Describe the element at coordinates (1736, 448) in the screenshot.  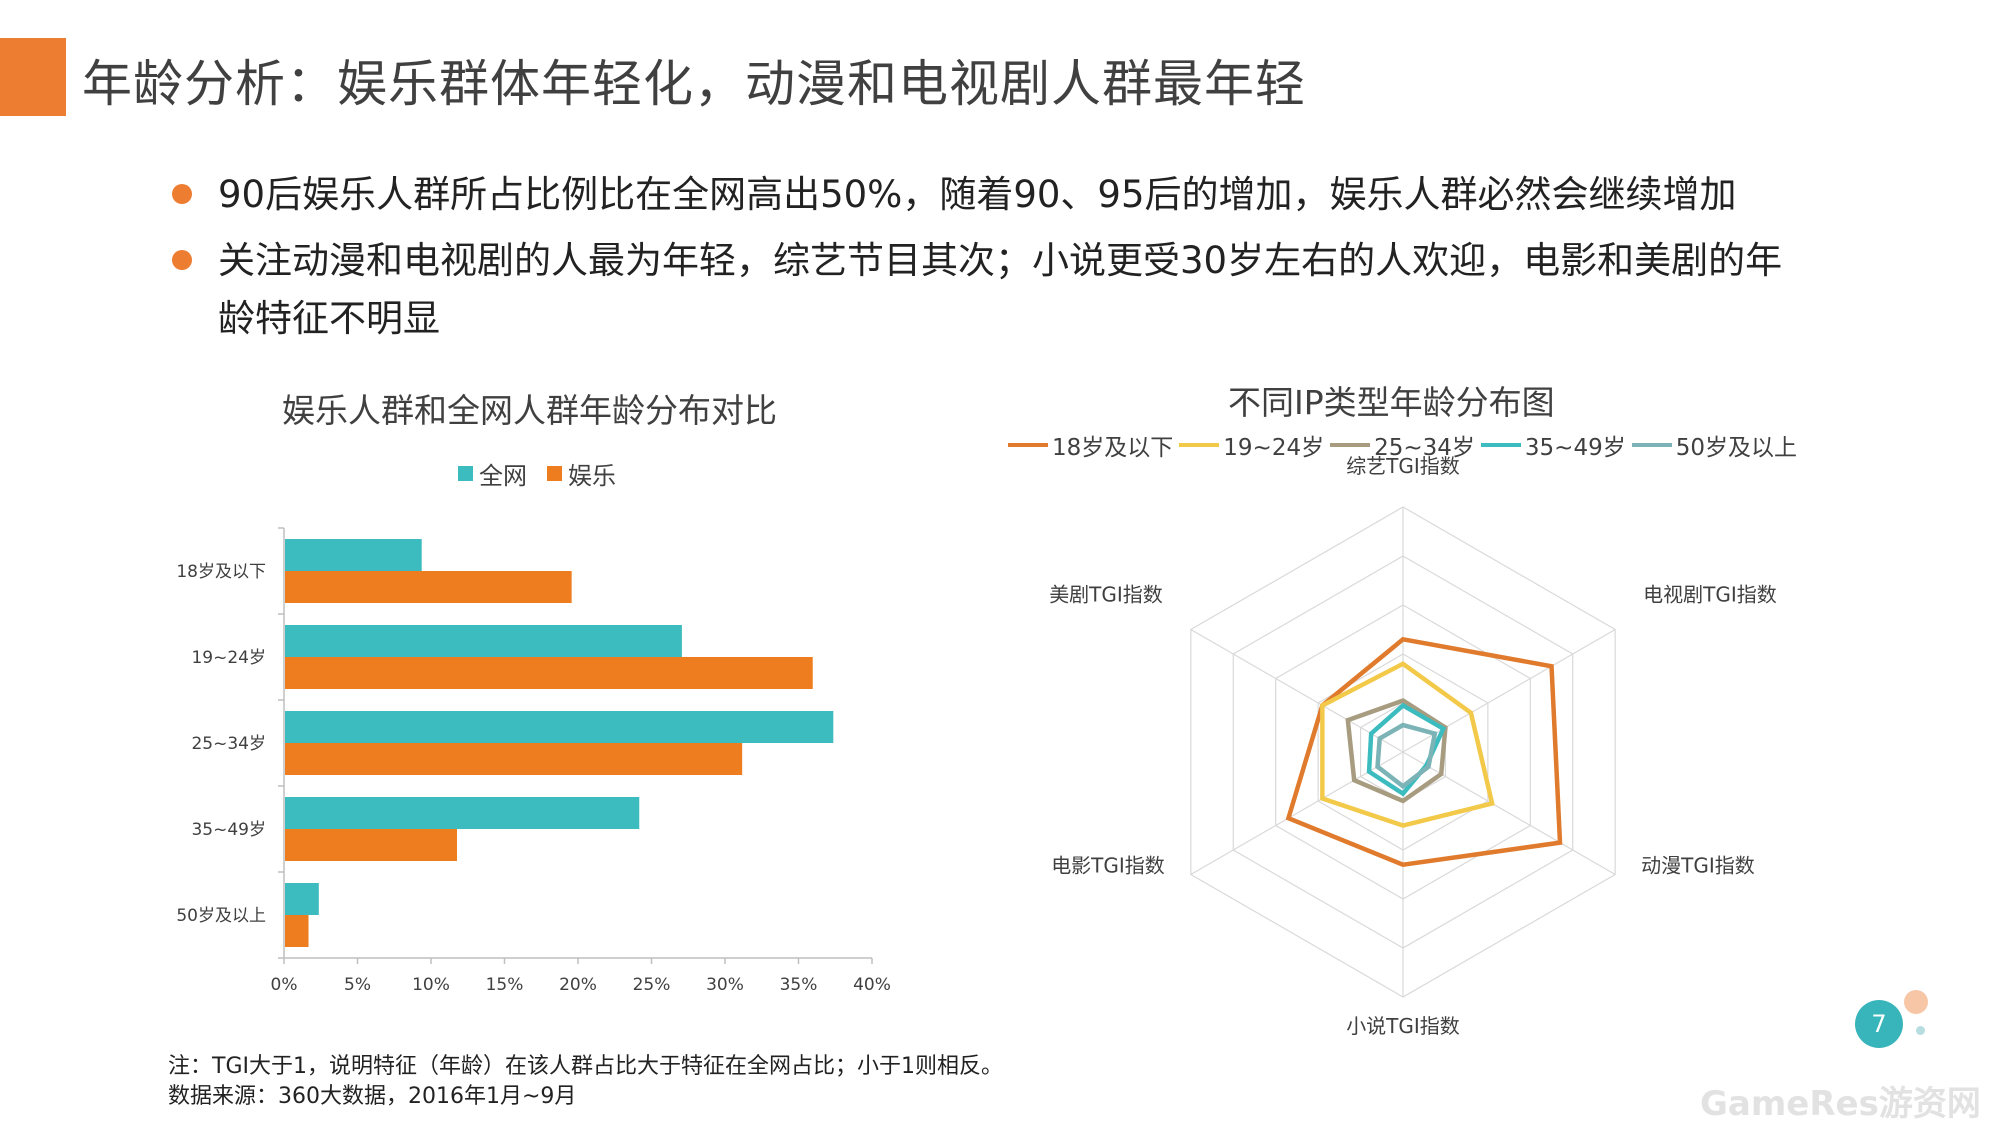
I see `radar-legend-label: 50岁及以上` at that location.